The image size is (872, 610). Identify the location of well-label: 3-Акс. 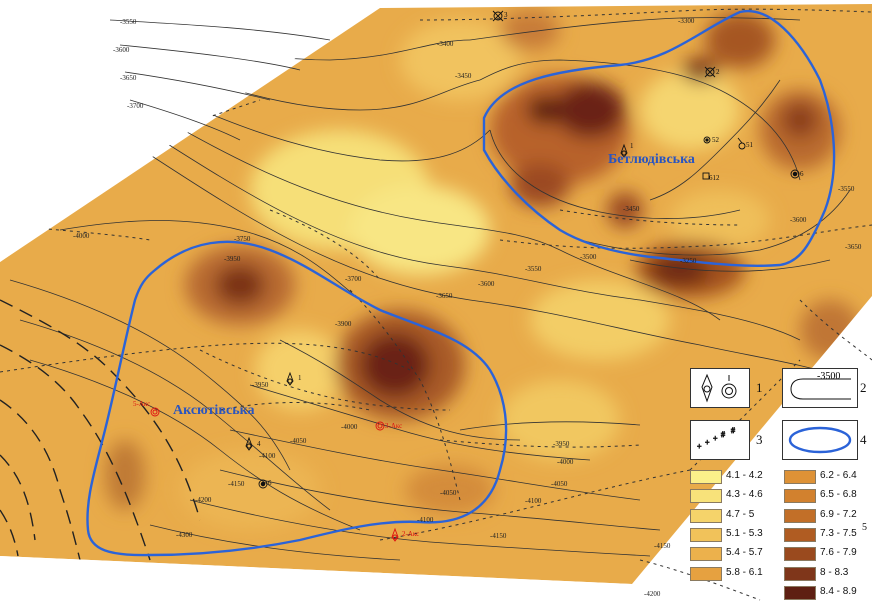
(394, 426).